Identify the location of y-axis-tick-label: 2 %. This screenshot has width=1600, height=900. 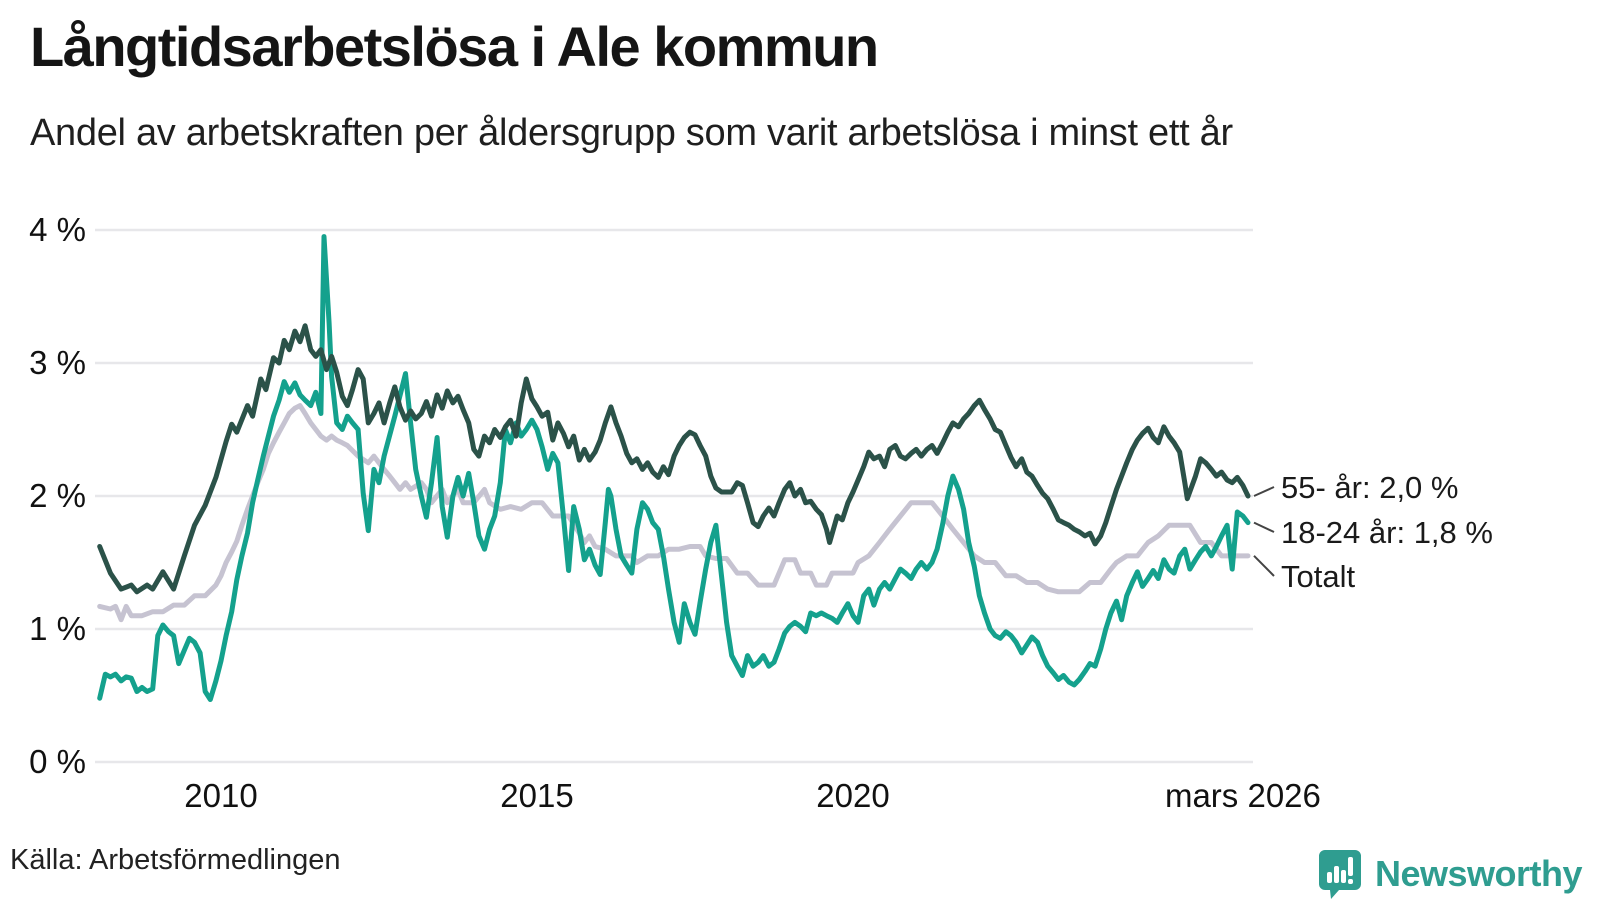
(57, 495).